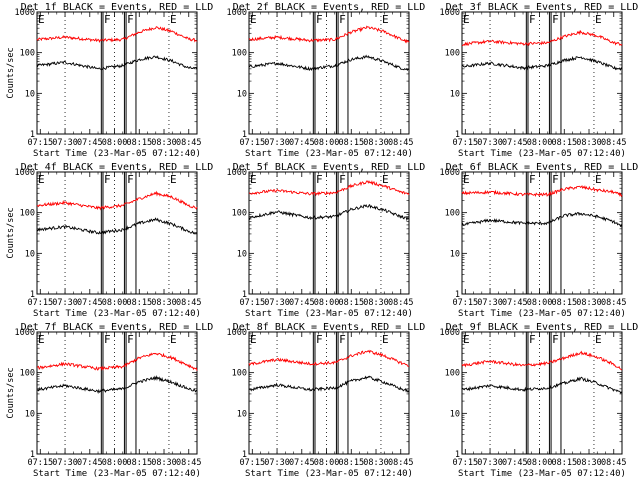 The height and width of the screenshot is (480, 640). Describe the element at coordinates (117, 167) in the screenshot. I see `panel-title: Det 4f BLACK = Events, RED = LLD` at that location.